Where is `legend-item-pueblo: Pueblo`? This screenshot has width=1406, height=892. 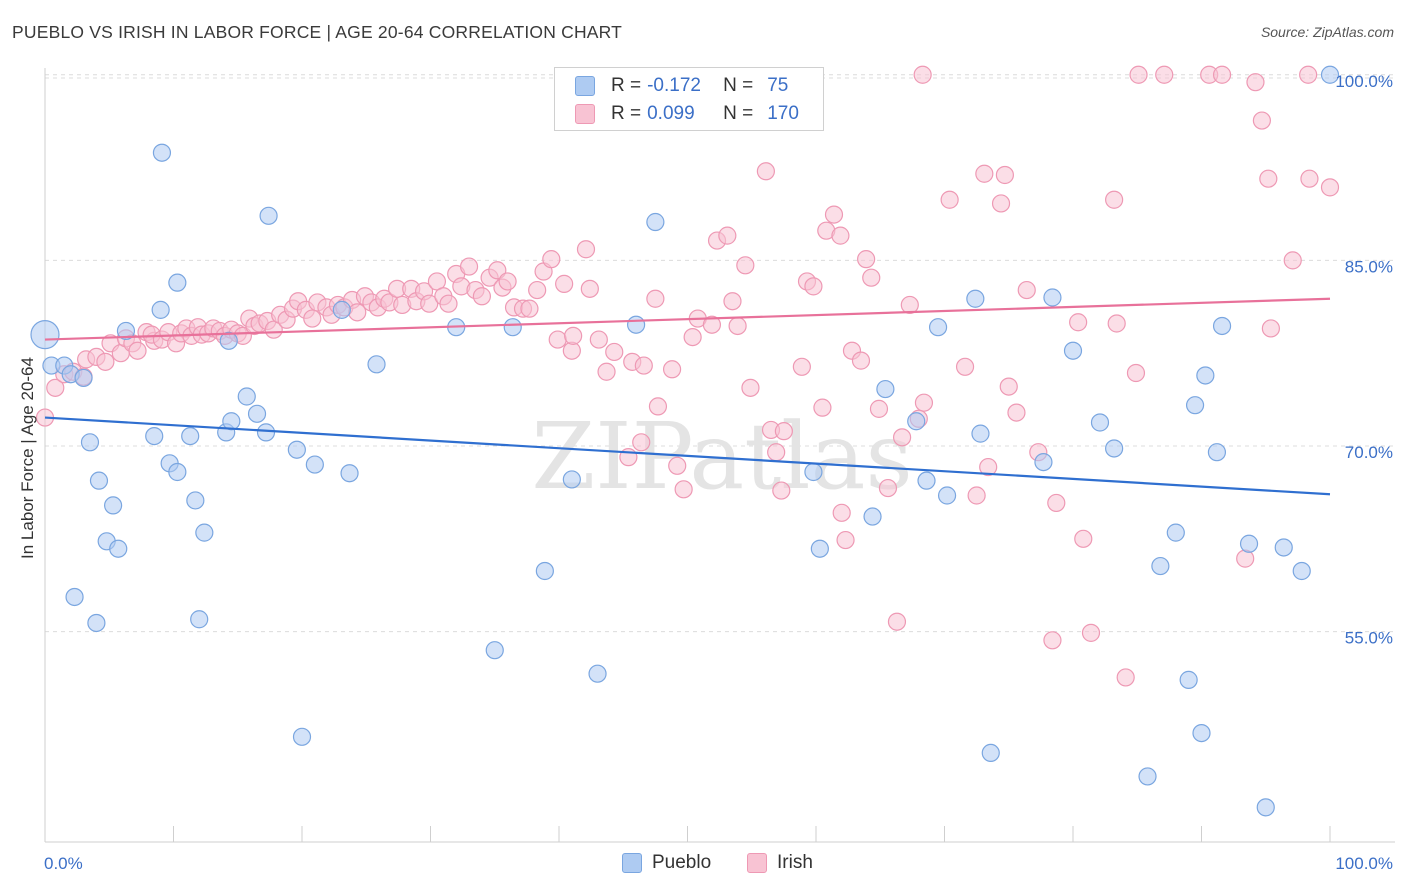
legend-item-pueblo: Pueblo is located at coordinates (666, 863).